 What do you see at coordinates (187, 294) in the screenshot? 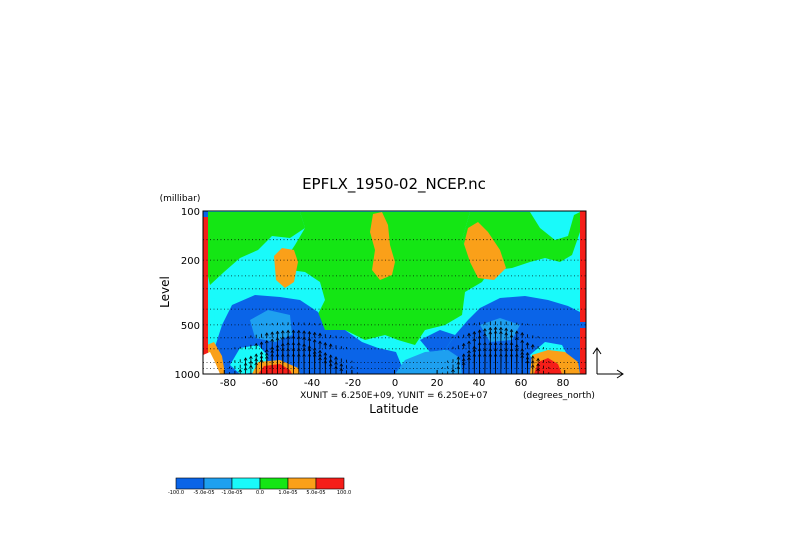
I see `y-axis-tick-labels: 100 200 500 1000` at bounding box center [187, 294].